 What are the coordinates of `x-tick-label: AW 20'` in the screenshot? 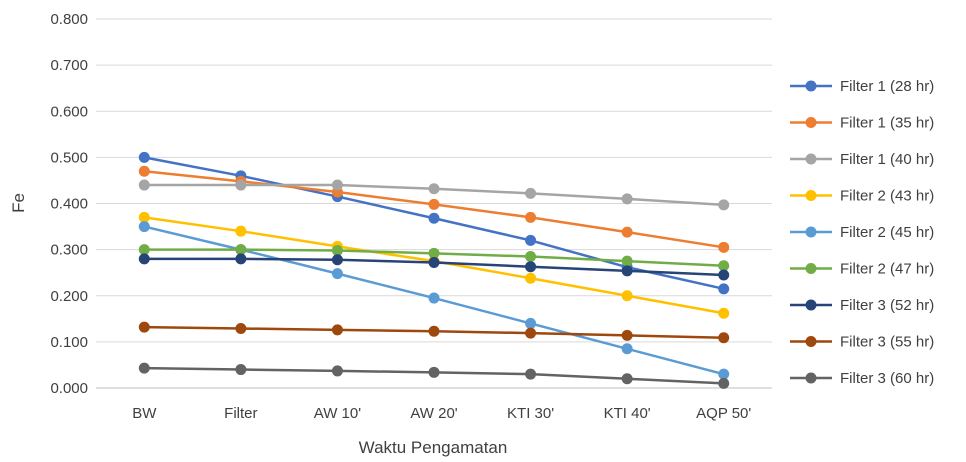 It's located at (433, 413).